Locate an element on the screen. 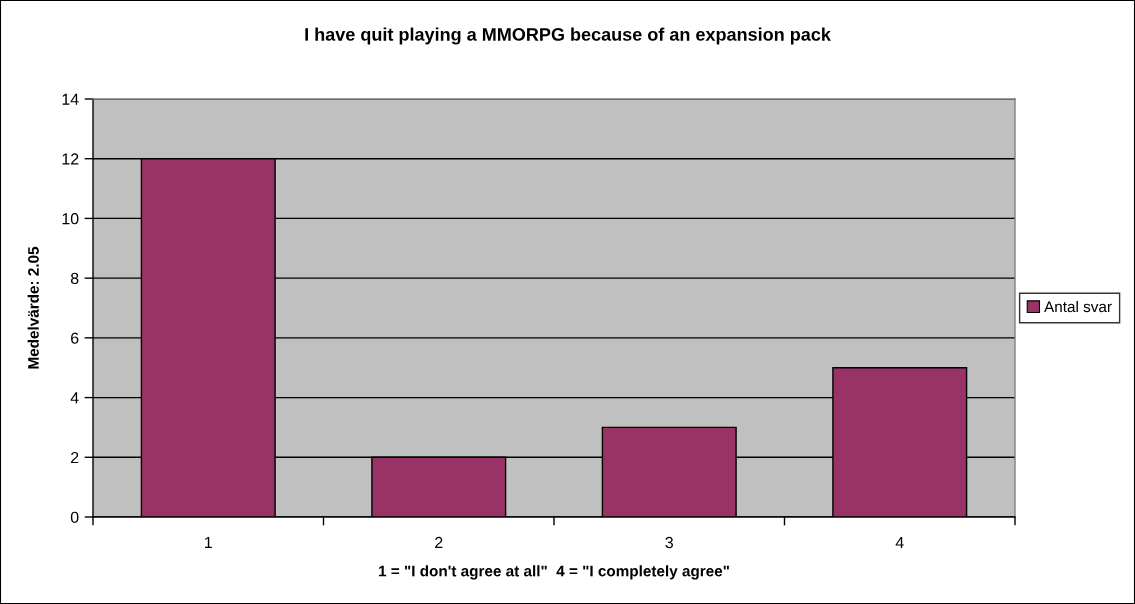 The height and width of the screenshot is (604, 1135). y-tick-label: 8 is located at coordinates (74, 278).